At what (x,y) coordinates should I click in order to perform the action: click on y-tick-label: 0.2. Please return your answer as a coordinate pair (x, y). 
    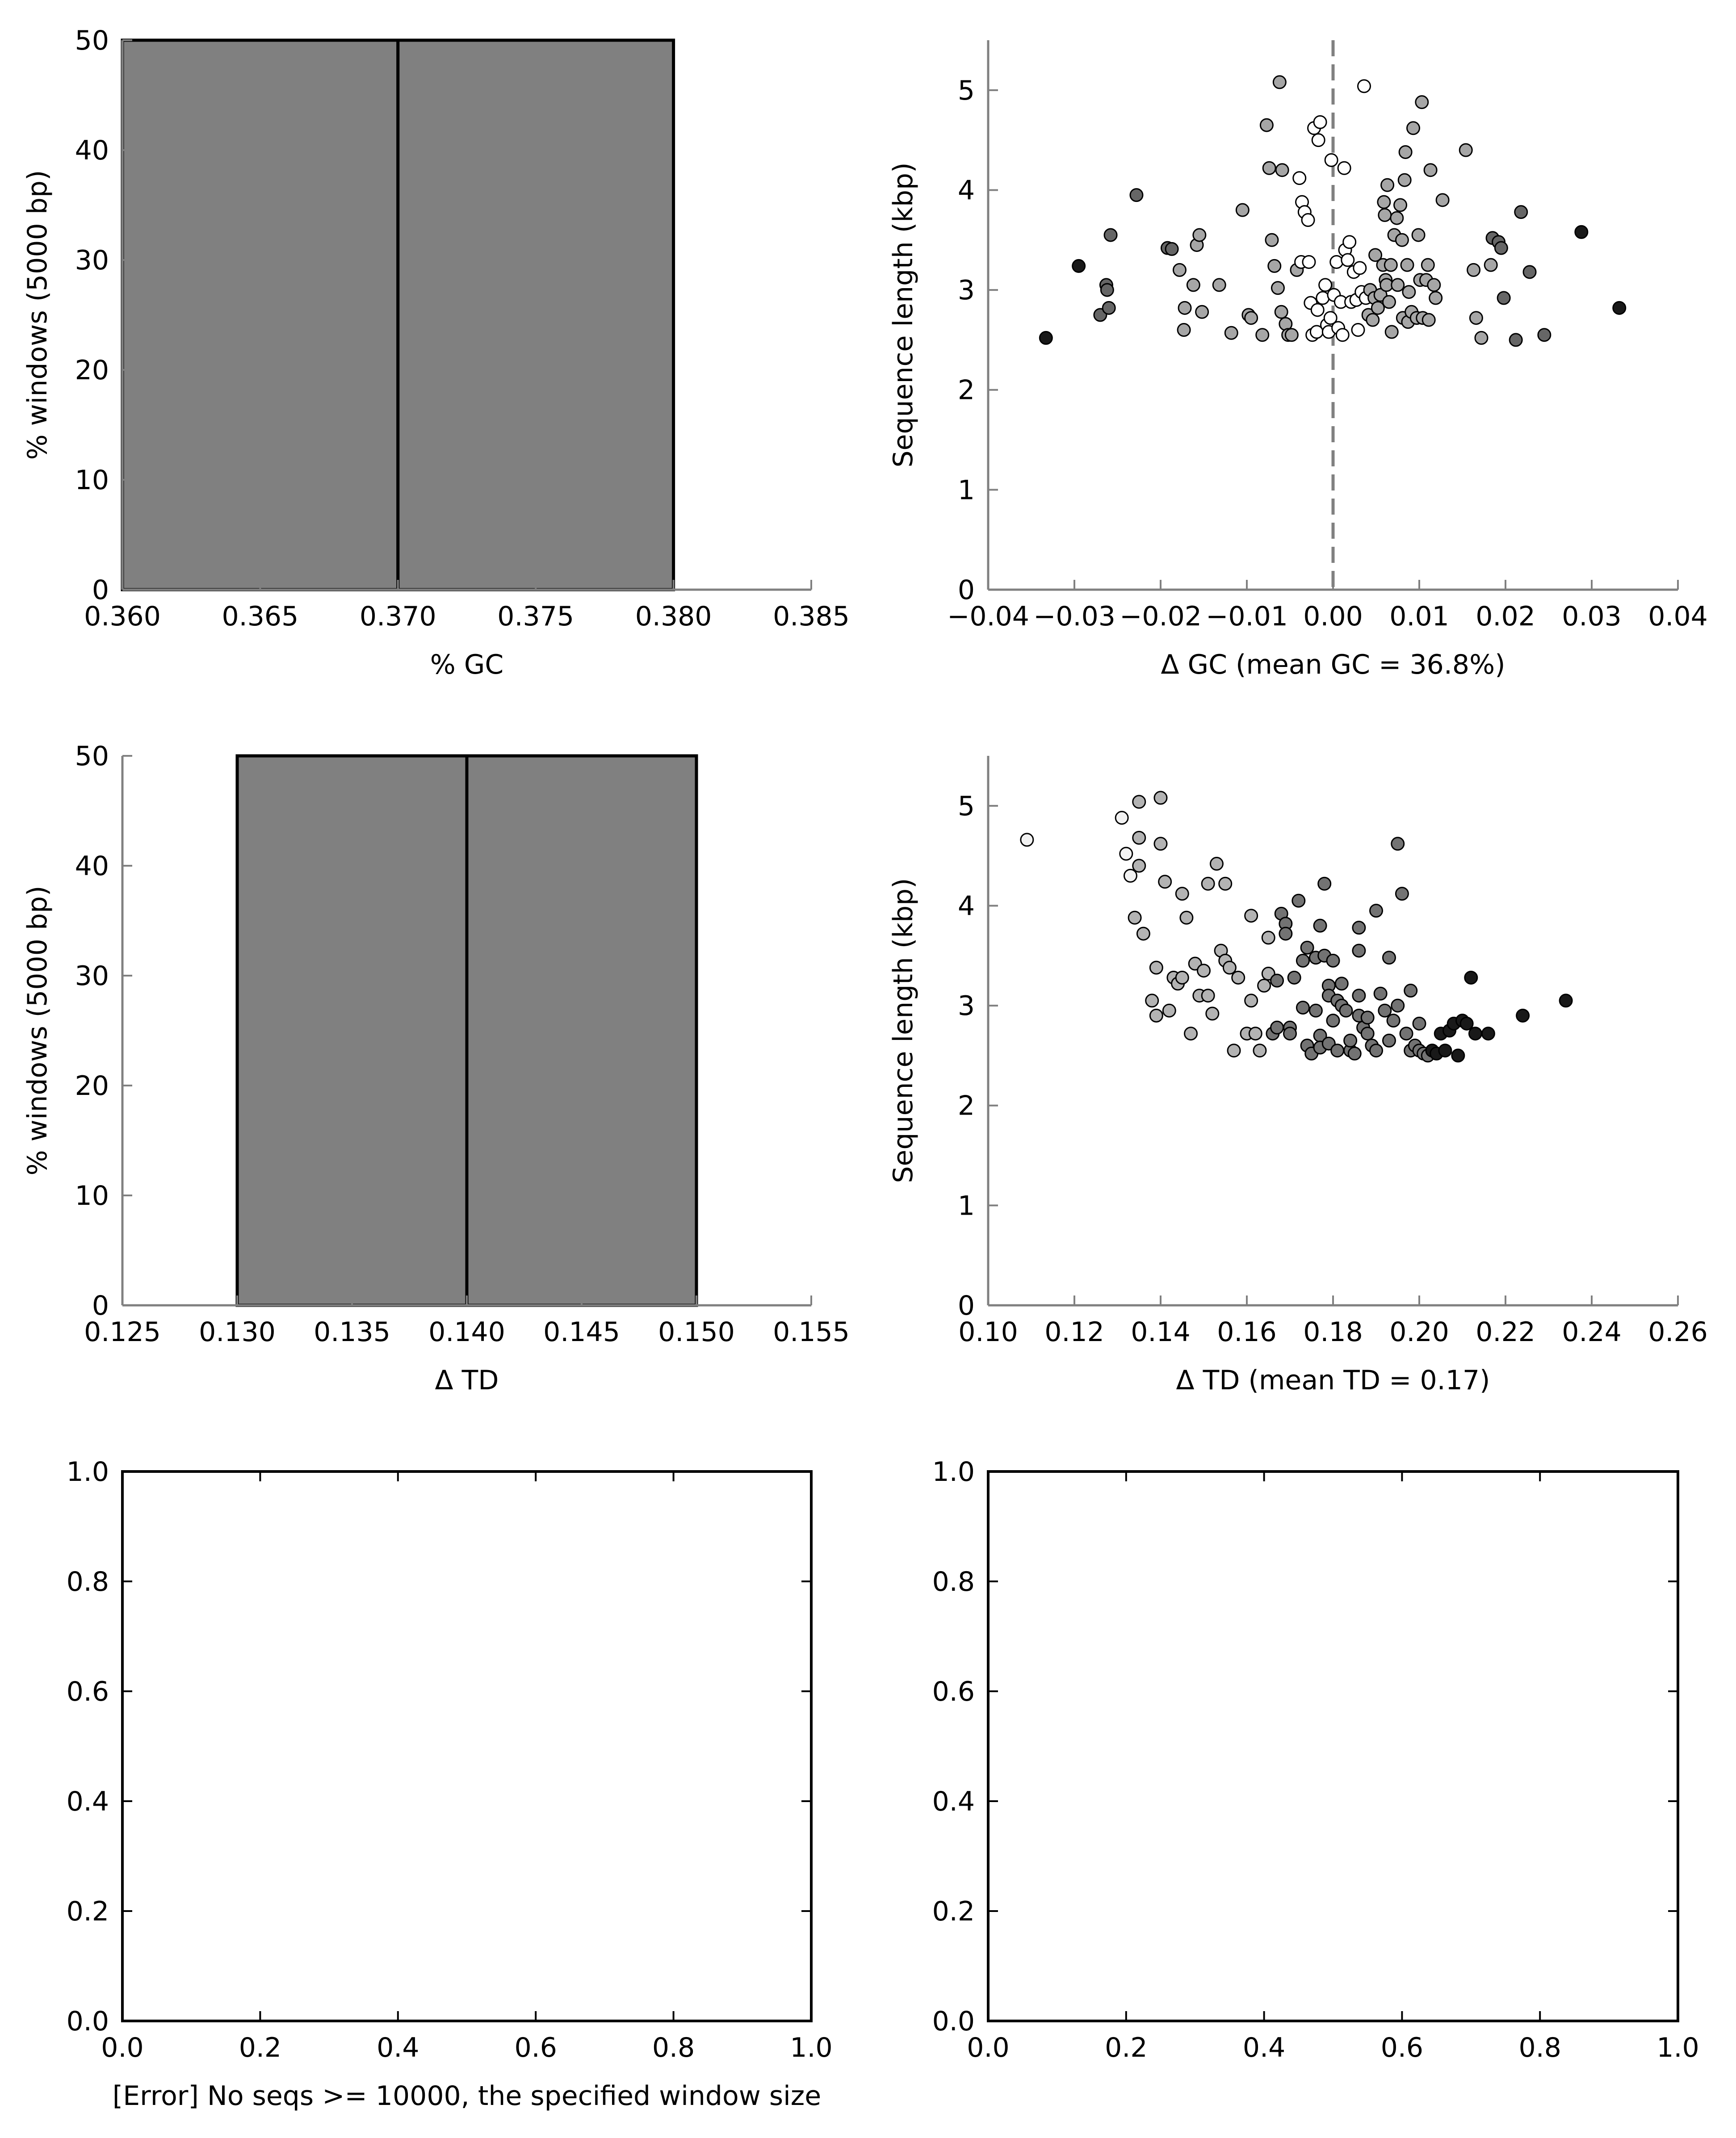
    Looking at the image, I should click on (88, 1912).